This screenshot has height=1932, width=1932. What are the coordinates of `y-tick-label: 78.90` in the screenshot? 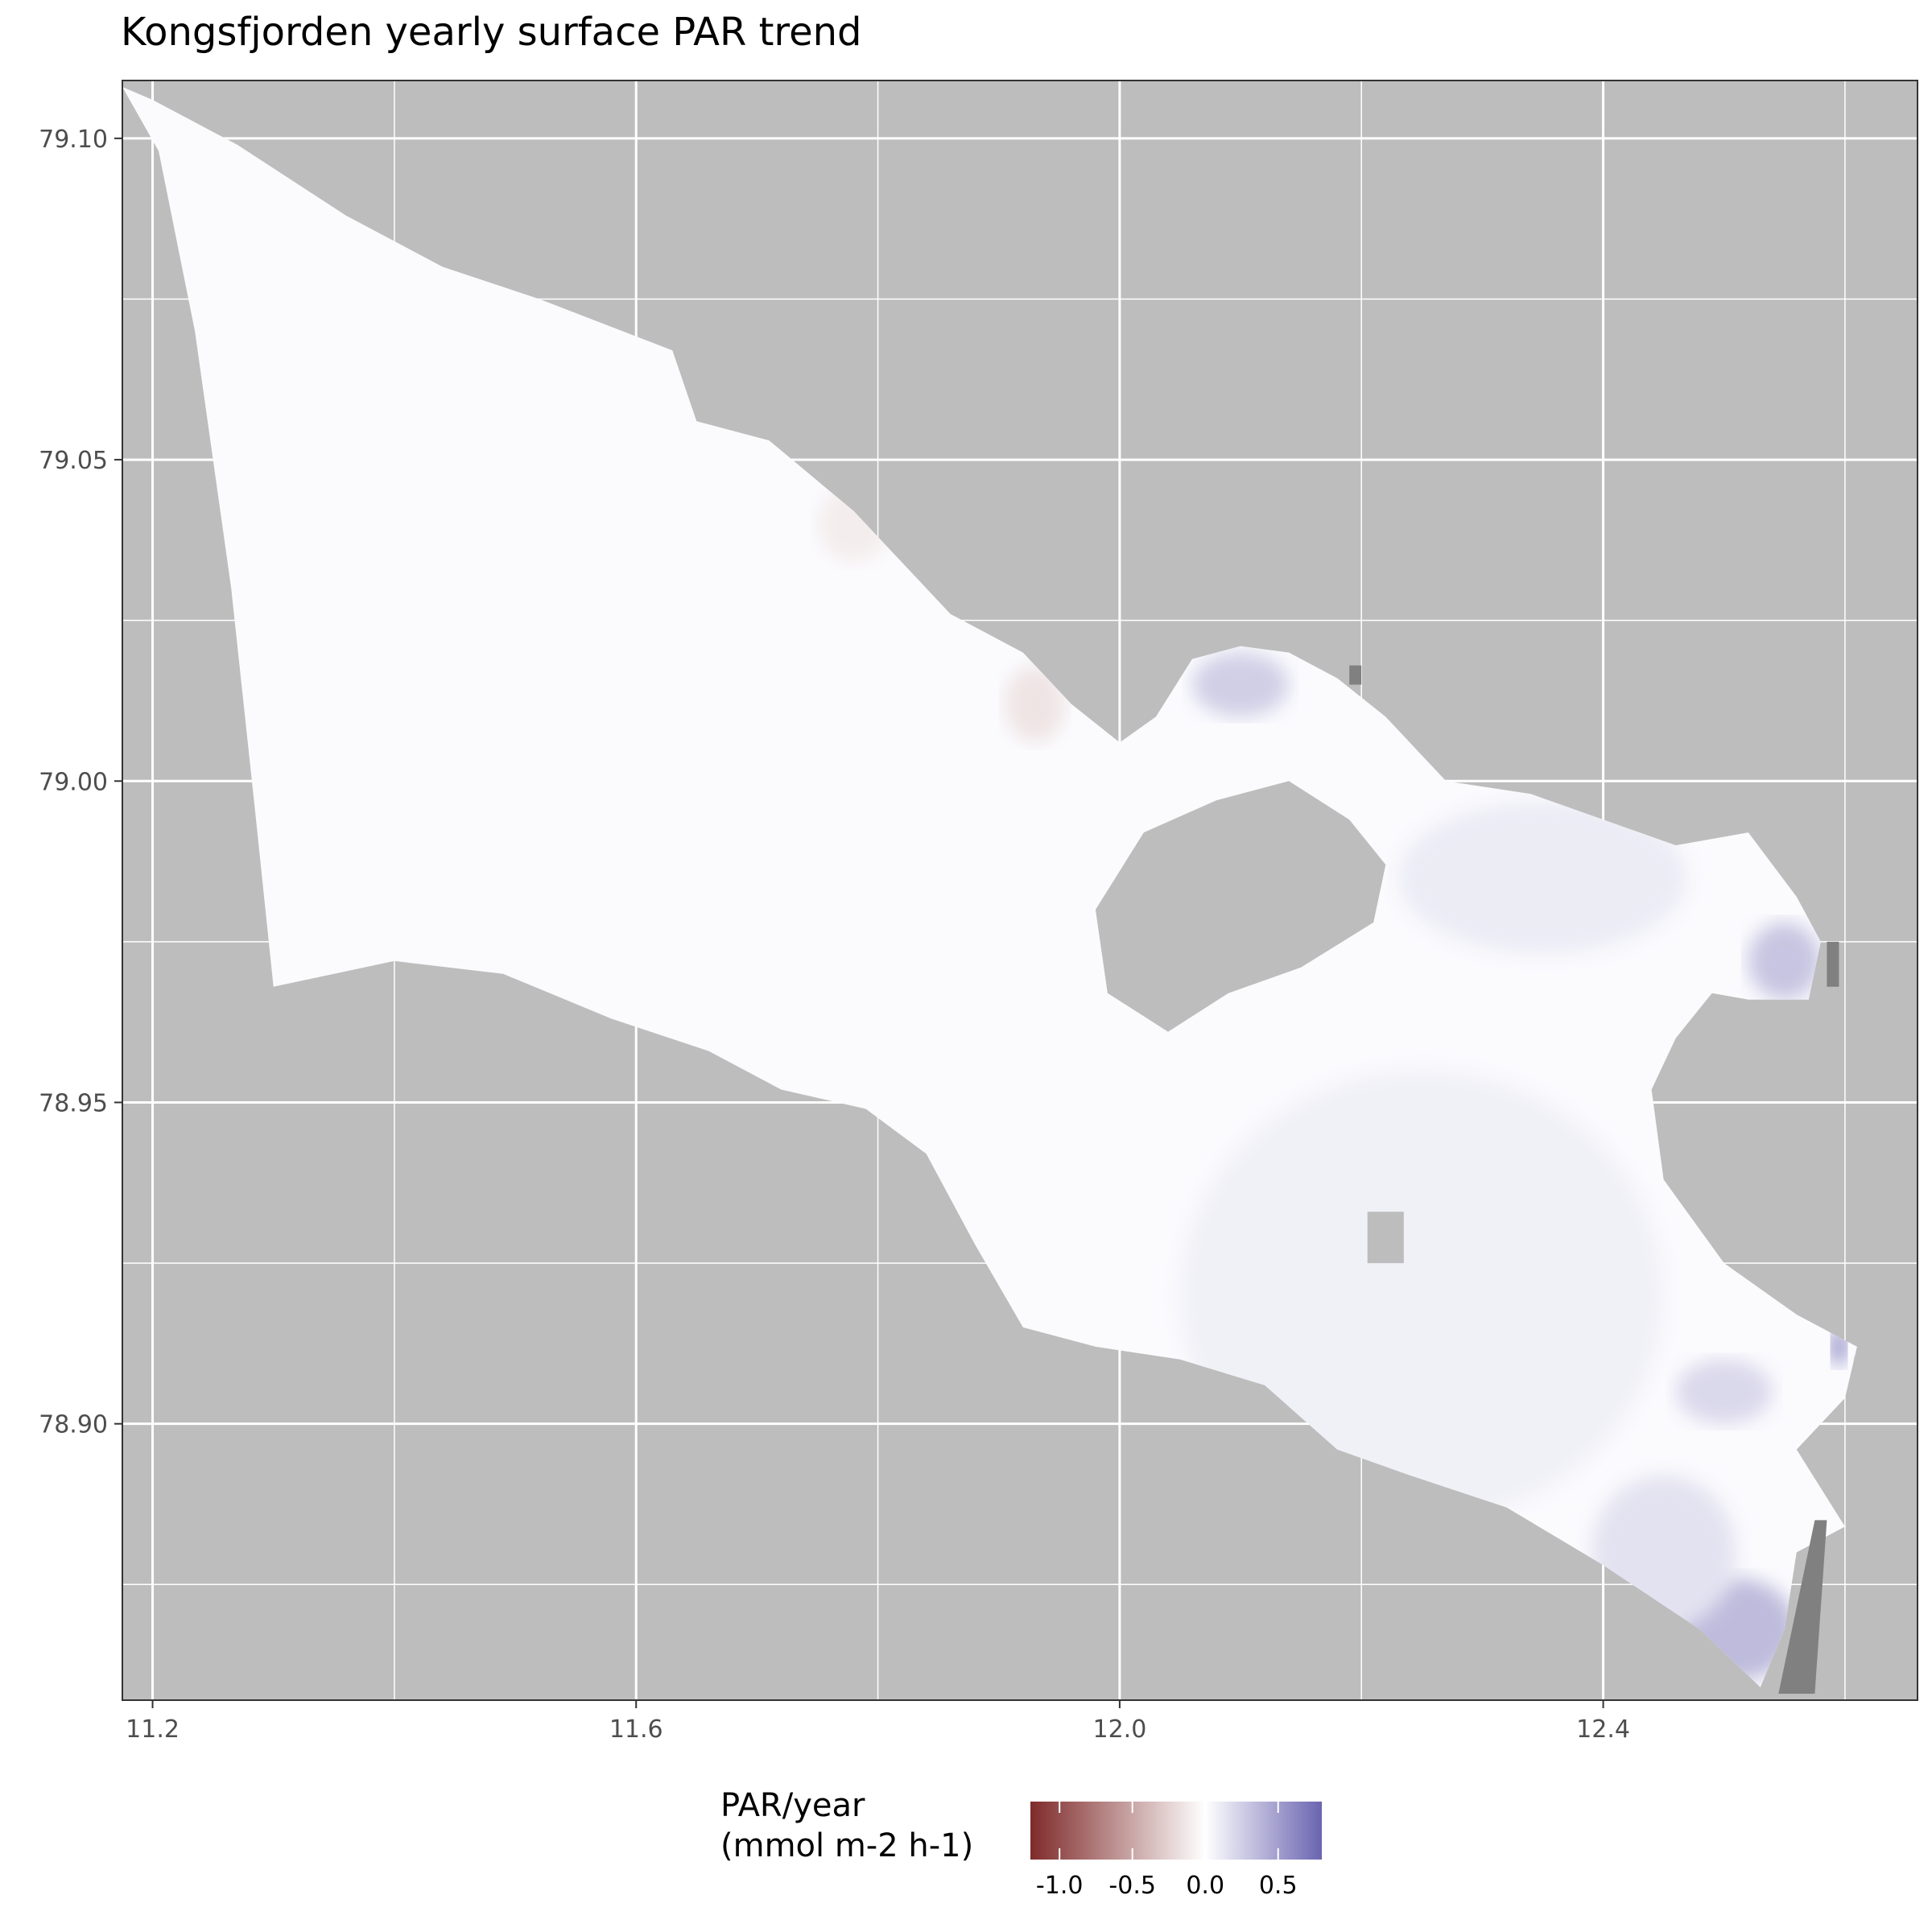 It's located at (73, 1425).